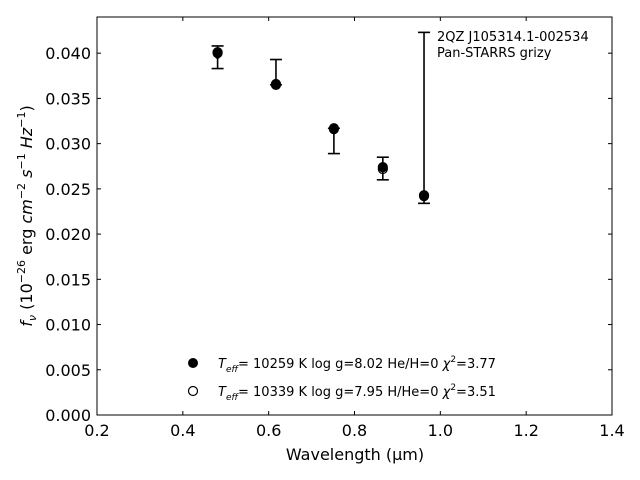 This screenshot has height=480, width=640. I want to click on error-bars, so click(321, 118).